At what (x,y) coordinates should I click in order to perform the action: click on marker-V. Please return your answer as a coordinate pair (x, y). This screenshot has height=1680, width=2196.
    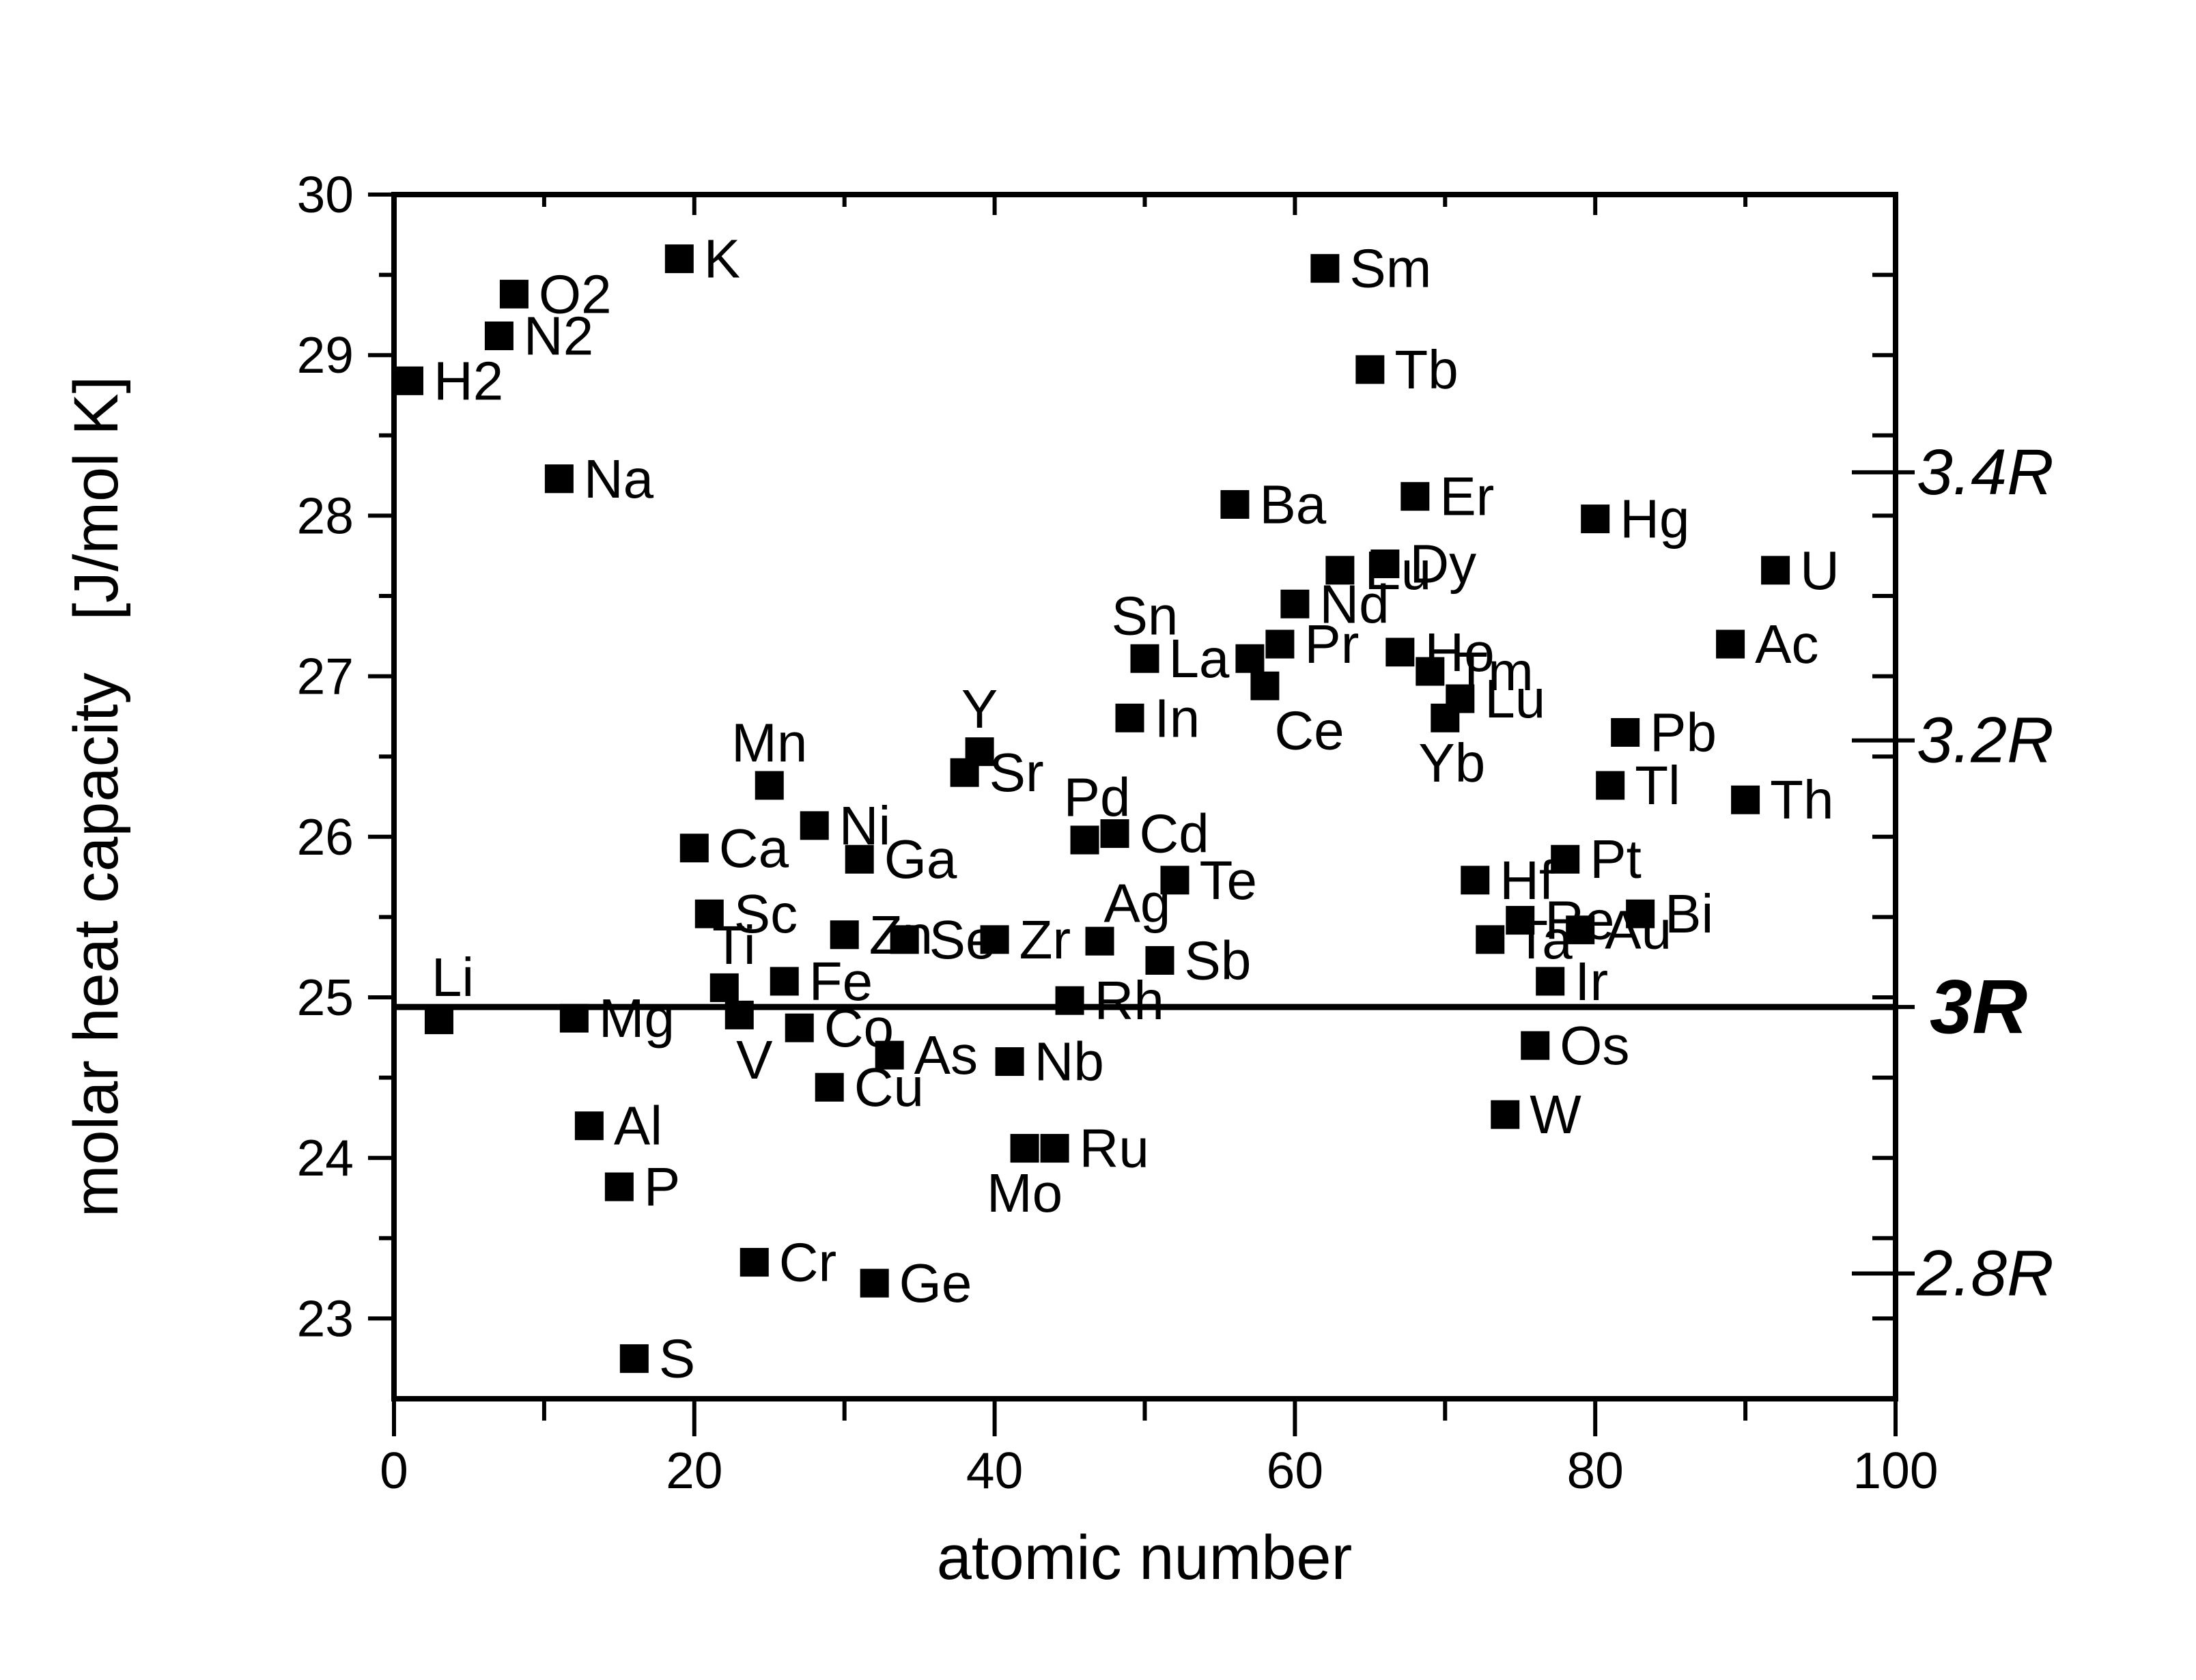
    Looking at the image, I should click on (739, 1014).